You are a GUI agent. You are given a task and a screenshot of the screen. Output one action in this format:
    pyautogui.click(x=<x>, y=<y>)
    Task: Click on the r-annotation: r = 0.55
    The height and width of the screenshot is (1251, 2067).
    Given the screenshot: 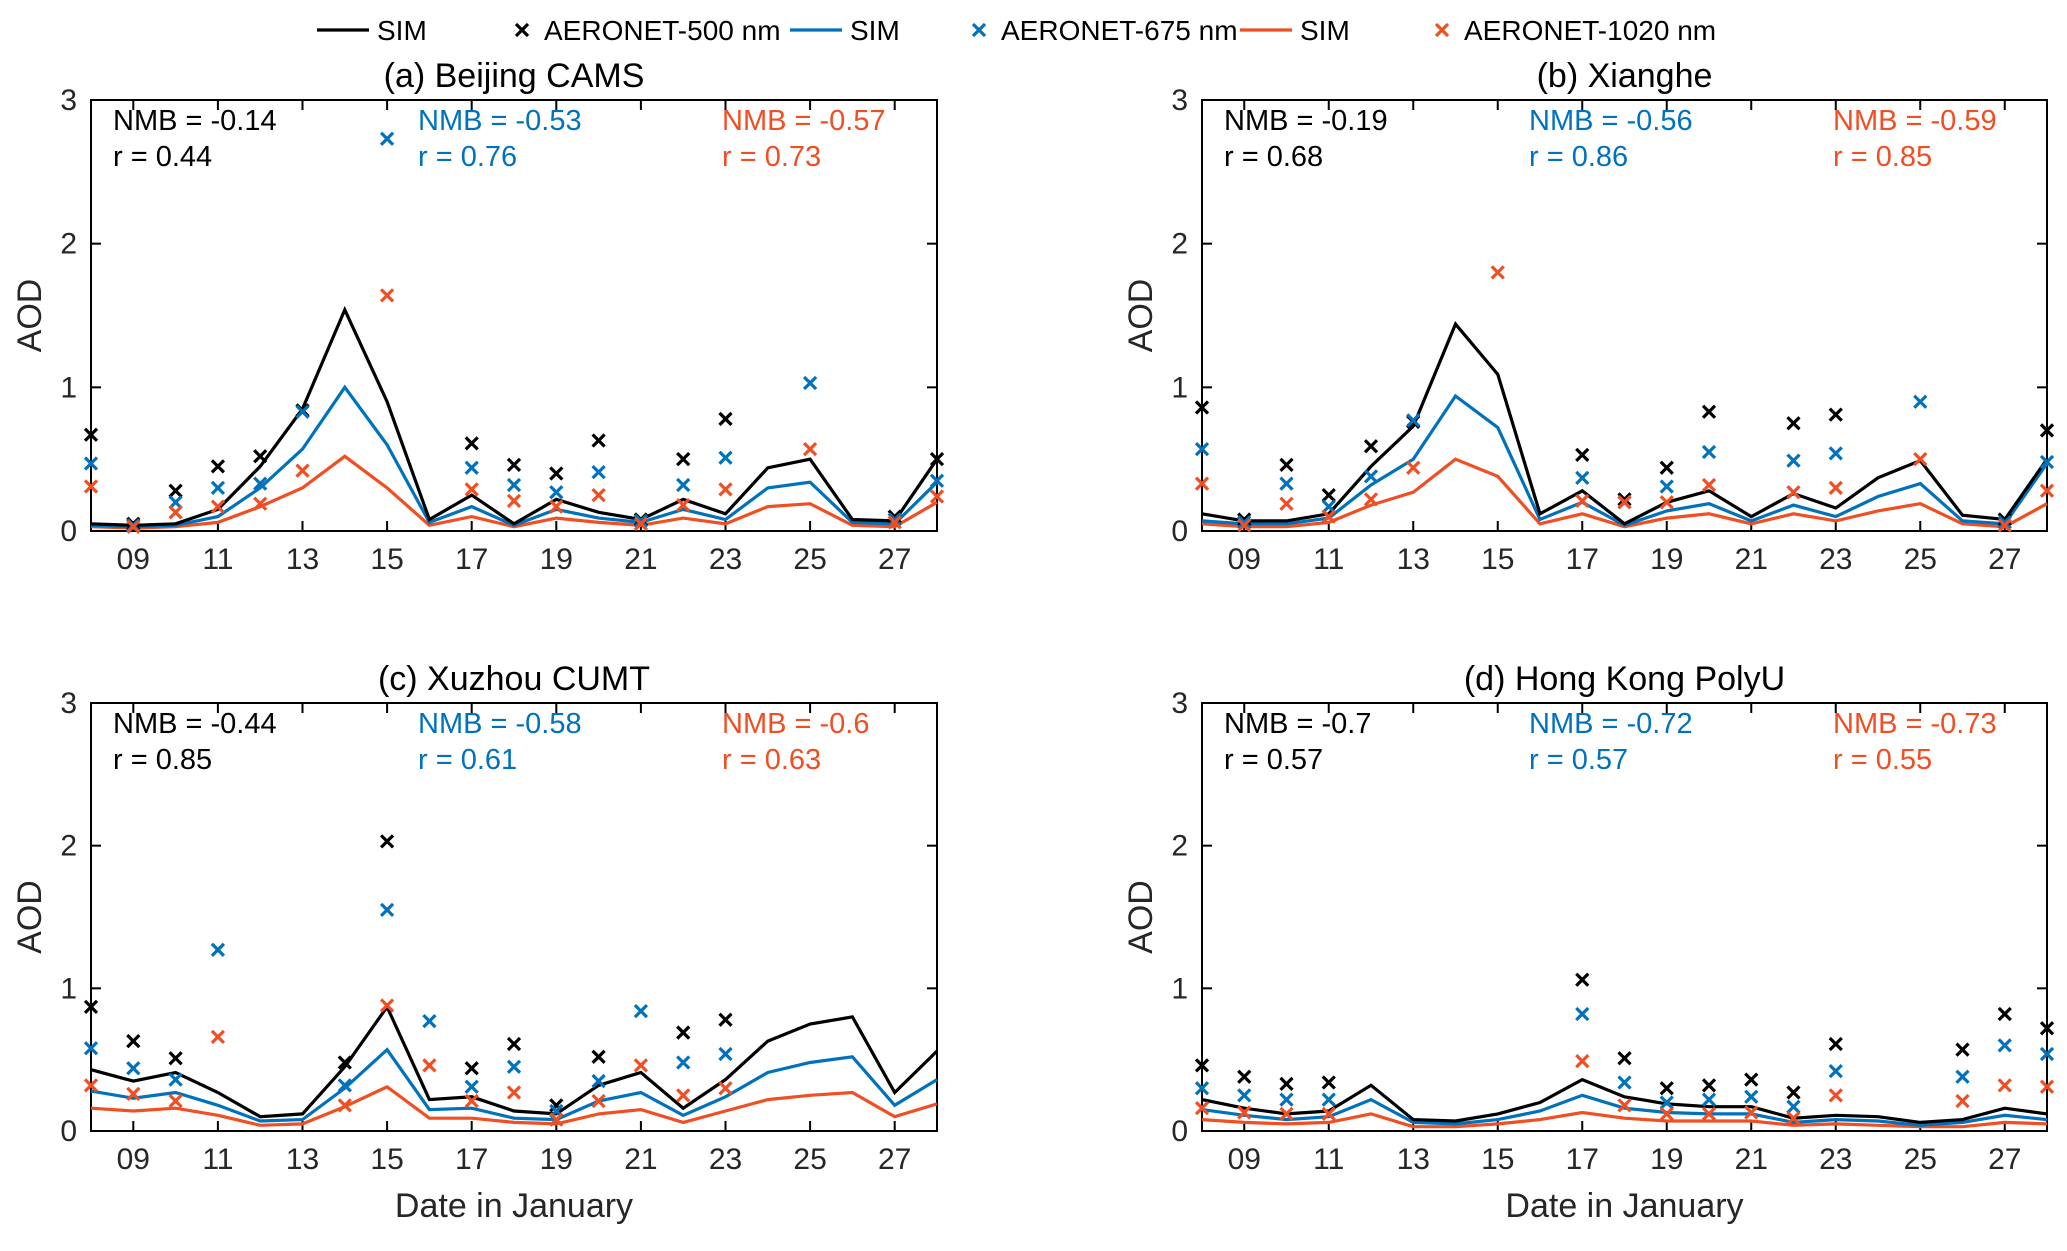 What is the action you would take?
    pyautogui.click(x=1882, y=760)
    